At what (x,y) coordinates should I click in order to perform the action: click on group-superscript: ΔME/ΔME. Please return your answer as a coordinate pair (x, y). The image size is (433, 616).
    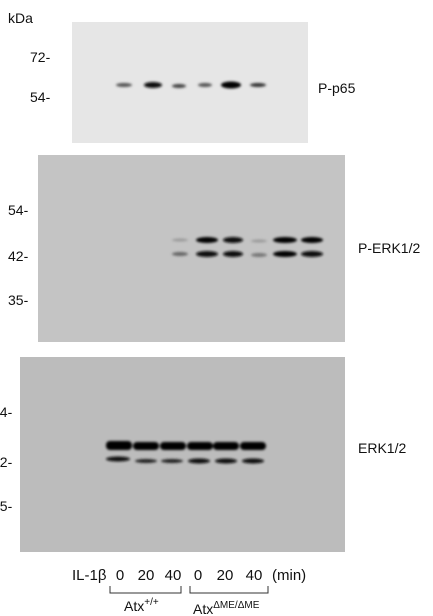
    Looking at the image, I should click on (236, 605).